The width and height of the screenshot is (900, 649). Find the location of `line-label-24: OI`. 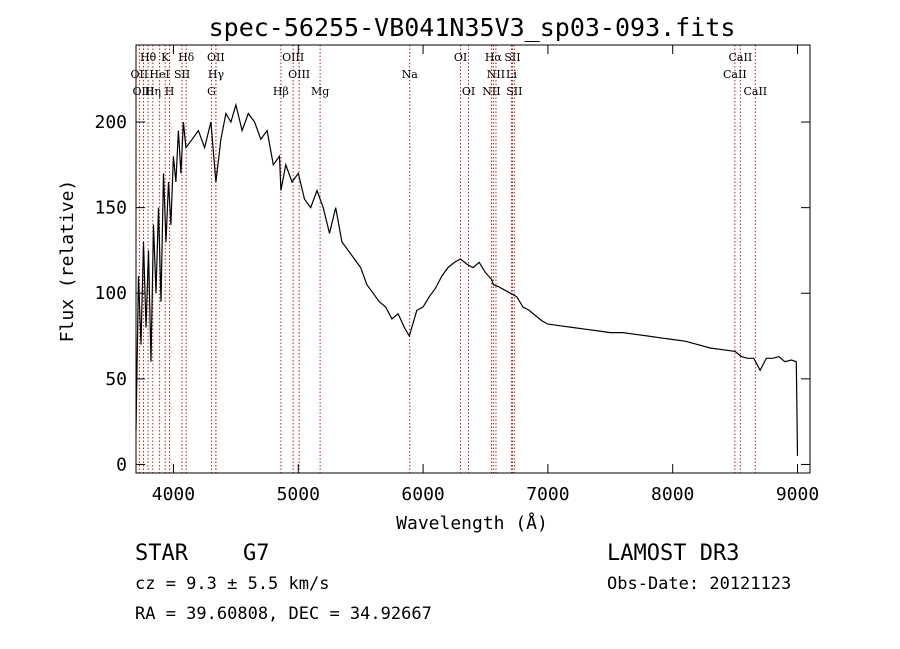

line-label-24: OI is located at coordinates (468, 91).